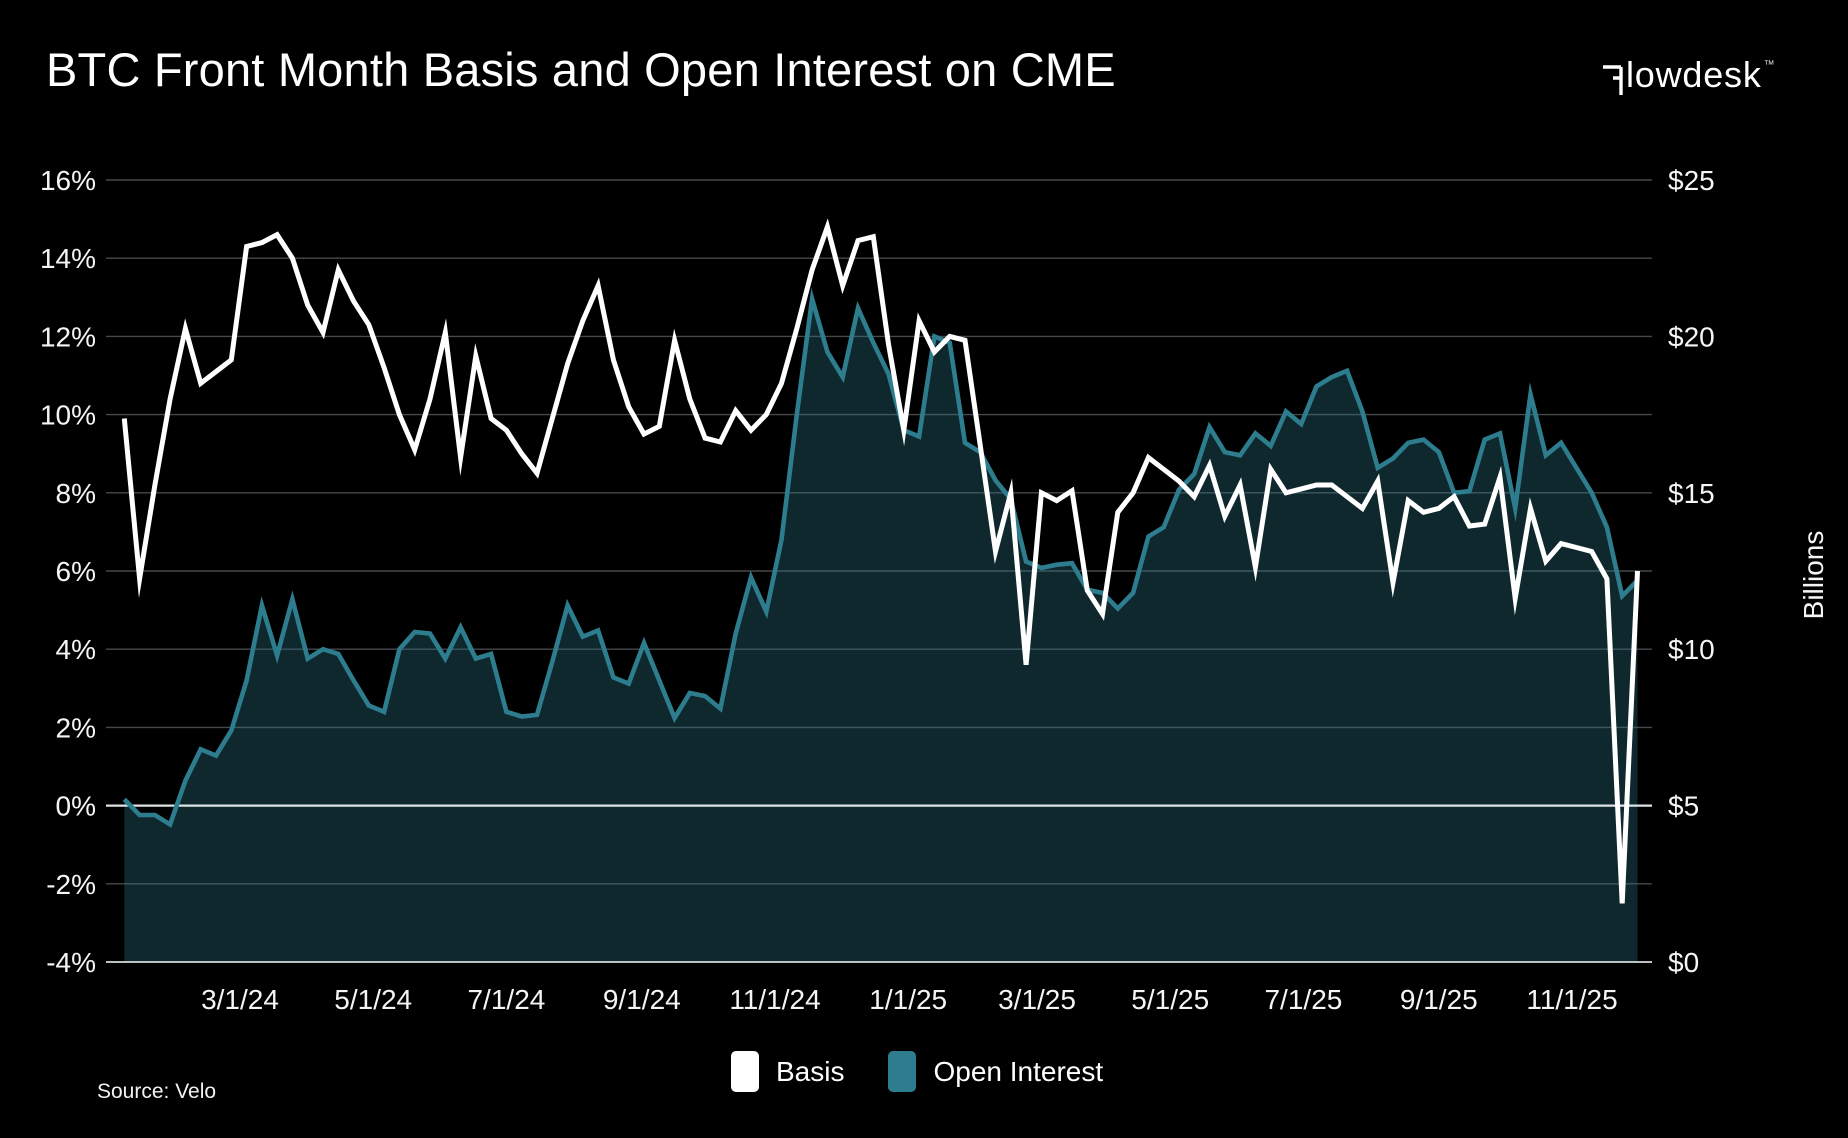 This screenshot has height=1138, width=1848. I want to click on x-axis-tick-label: 3/1/25, so click(1037, 999).